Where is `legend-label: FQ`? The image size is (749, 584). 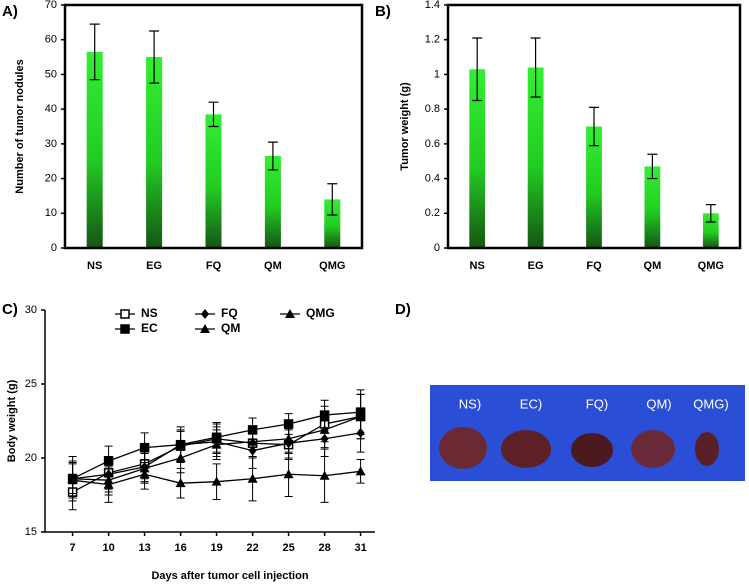
legend-label: FQ is located at coordinates (229, 313).